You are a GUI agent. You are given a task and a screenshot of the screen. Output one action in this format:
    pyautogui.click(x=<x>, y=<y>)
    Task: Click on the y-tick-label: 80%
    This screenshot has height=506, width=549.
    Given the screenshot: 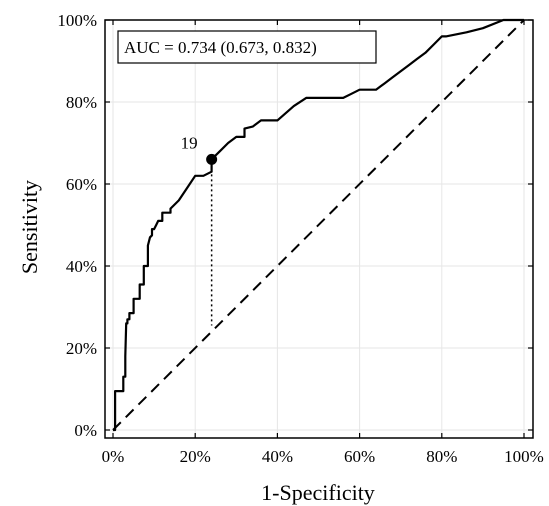 What is the action you would take?
    pyautogui.click(x=81, y=102)
    